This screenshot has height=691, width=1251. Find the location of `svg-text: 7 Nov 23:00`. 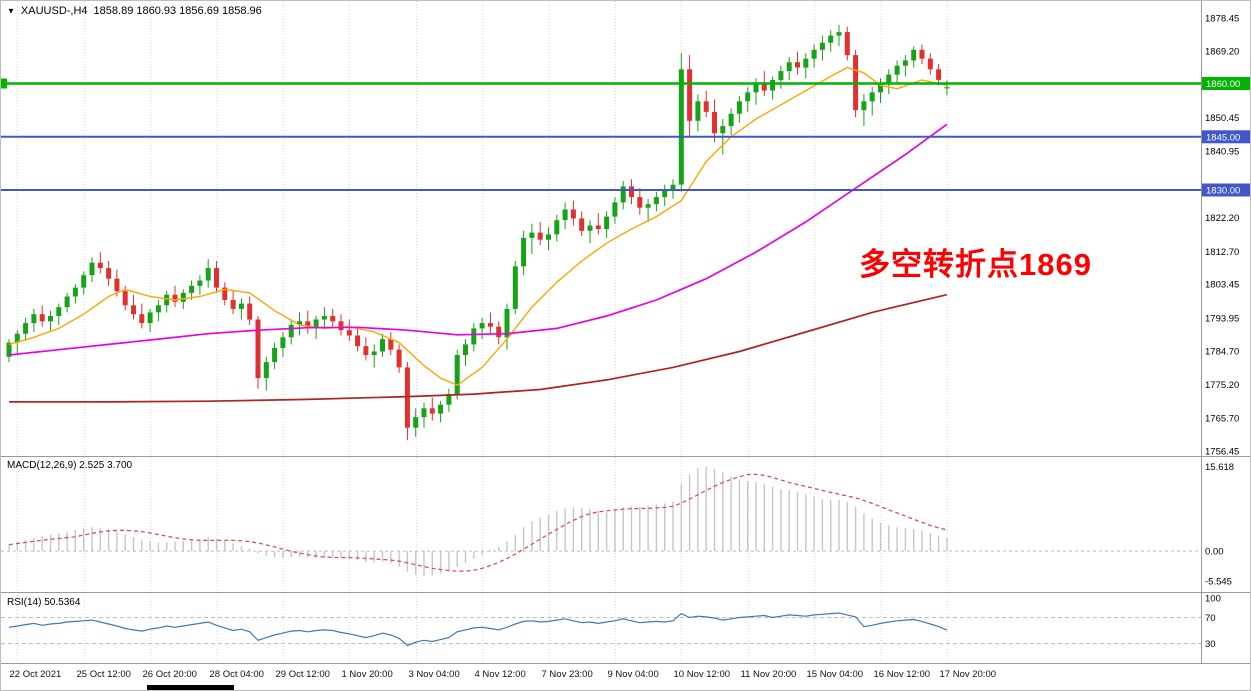

svg-text: 7 Nov 23:00 is located at coordinates (567, 674).